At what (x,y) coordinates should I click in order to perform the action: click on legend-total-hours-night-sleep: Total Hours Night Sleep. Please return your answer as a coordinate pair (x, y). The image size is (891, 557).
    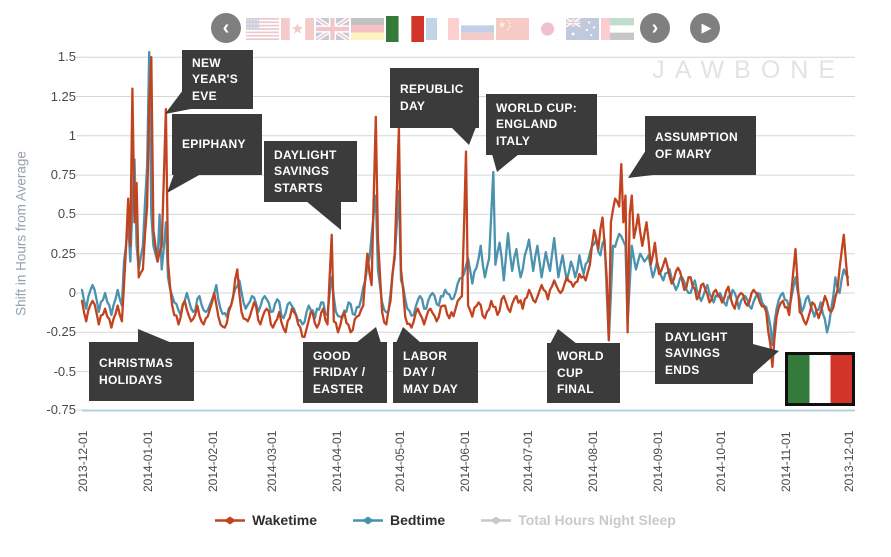
    Looking at the image, I should click on (578, 520).